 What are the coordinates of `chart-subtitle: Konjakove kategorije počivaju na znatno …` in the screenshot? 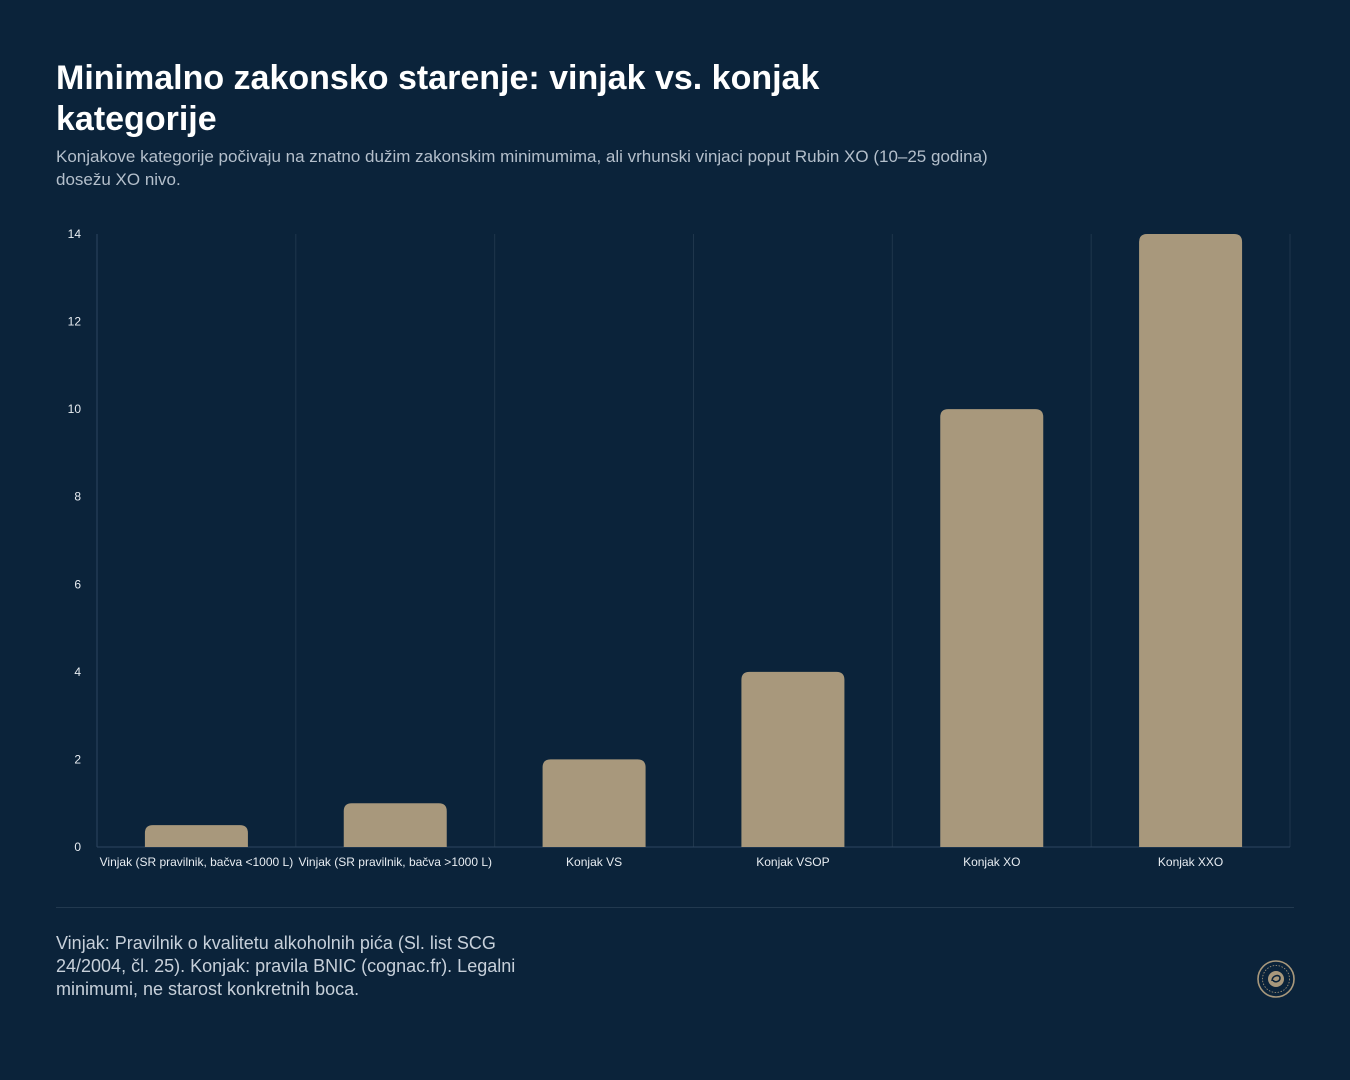 It's located at (522, 168).